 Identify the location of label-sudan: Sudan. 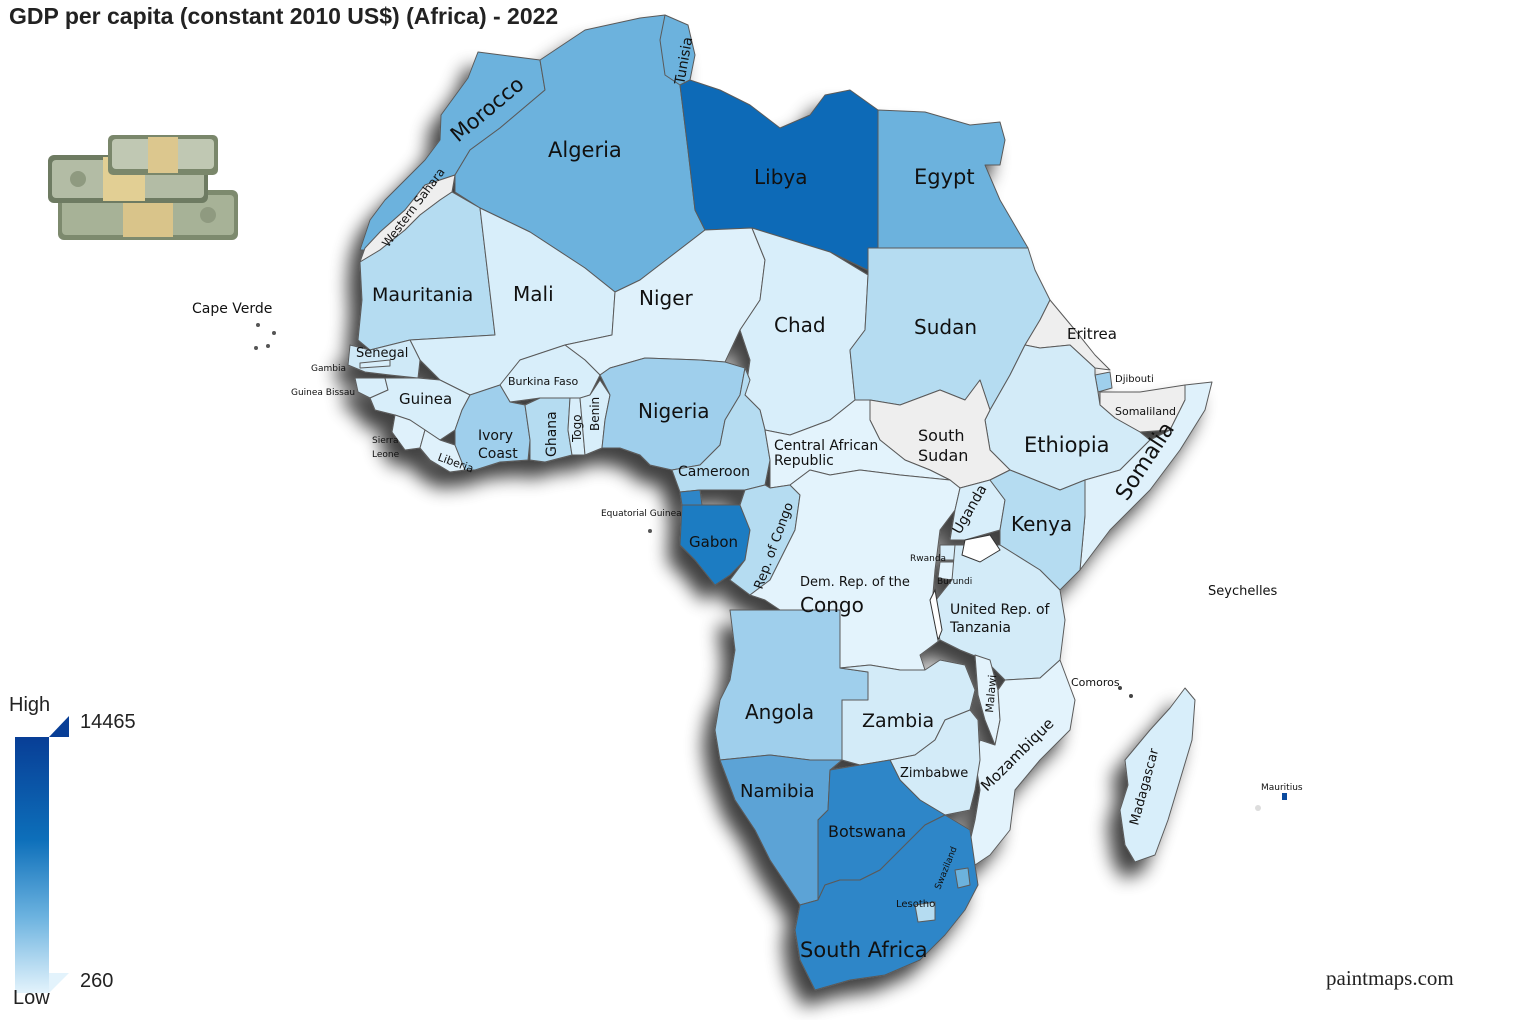
(945, 327).